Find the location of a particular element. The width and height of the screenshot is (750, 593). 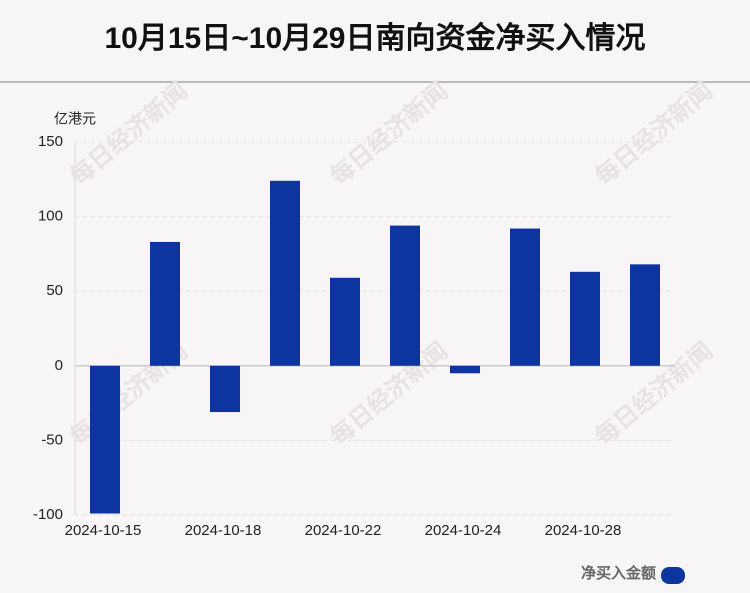

y-tick-label: -100 is located at coordinates (48, 514).